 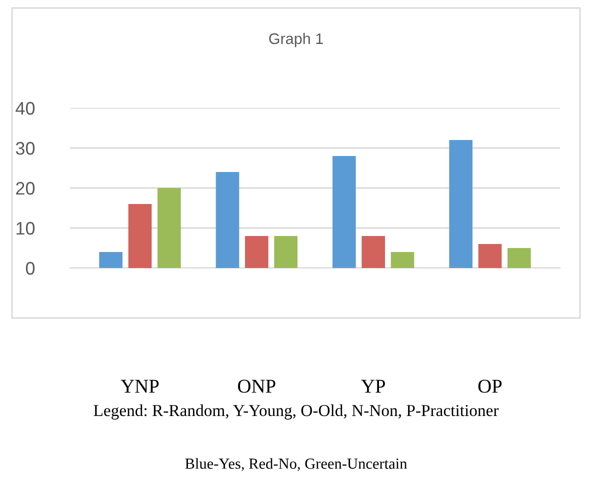 What do you see at coordinates (373, 386) in the screenshot?
I see `x-tick-label: YP` at bounding box center [373, 386].